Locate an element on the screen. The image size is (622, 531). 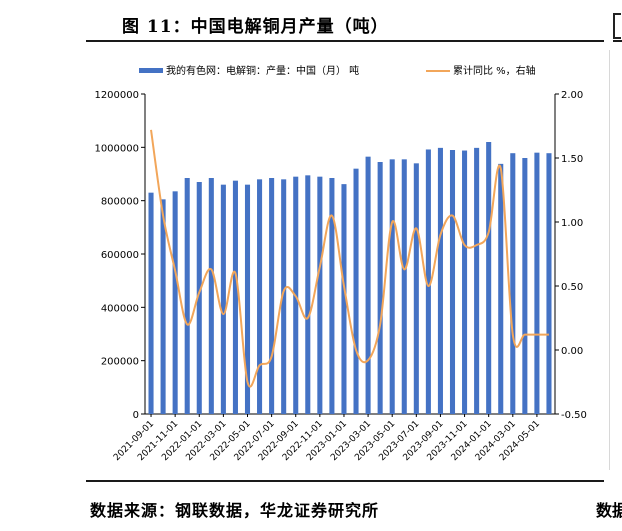
y-left-tick-label: 0 is located at coordinates (136, 415).